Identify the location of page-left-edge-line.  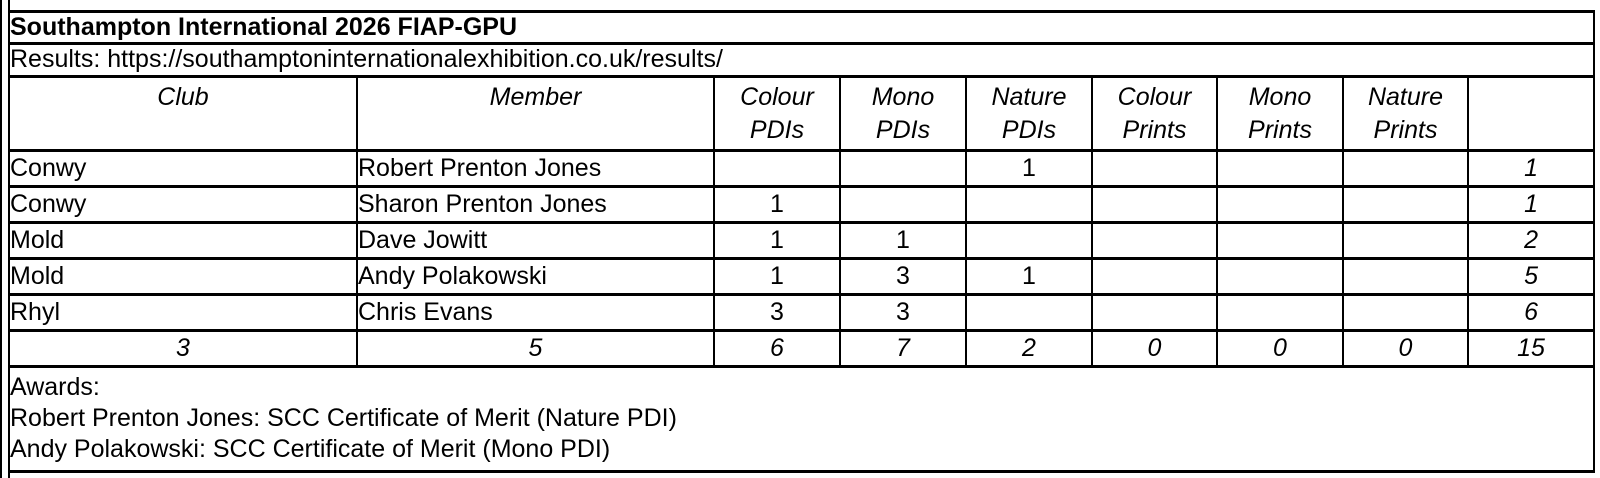
(1, 239).